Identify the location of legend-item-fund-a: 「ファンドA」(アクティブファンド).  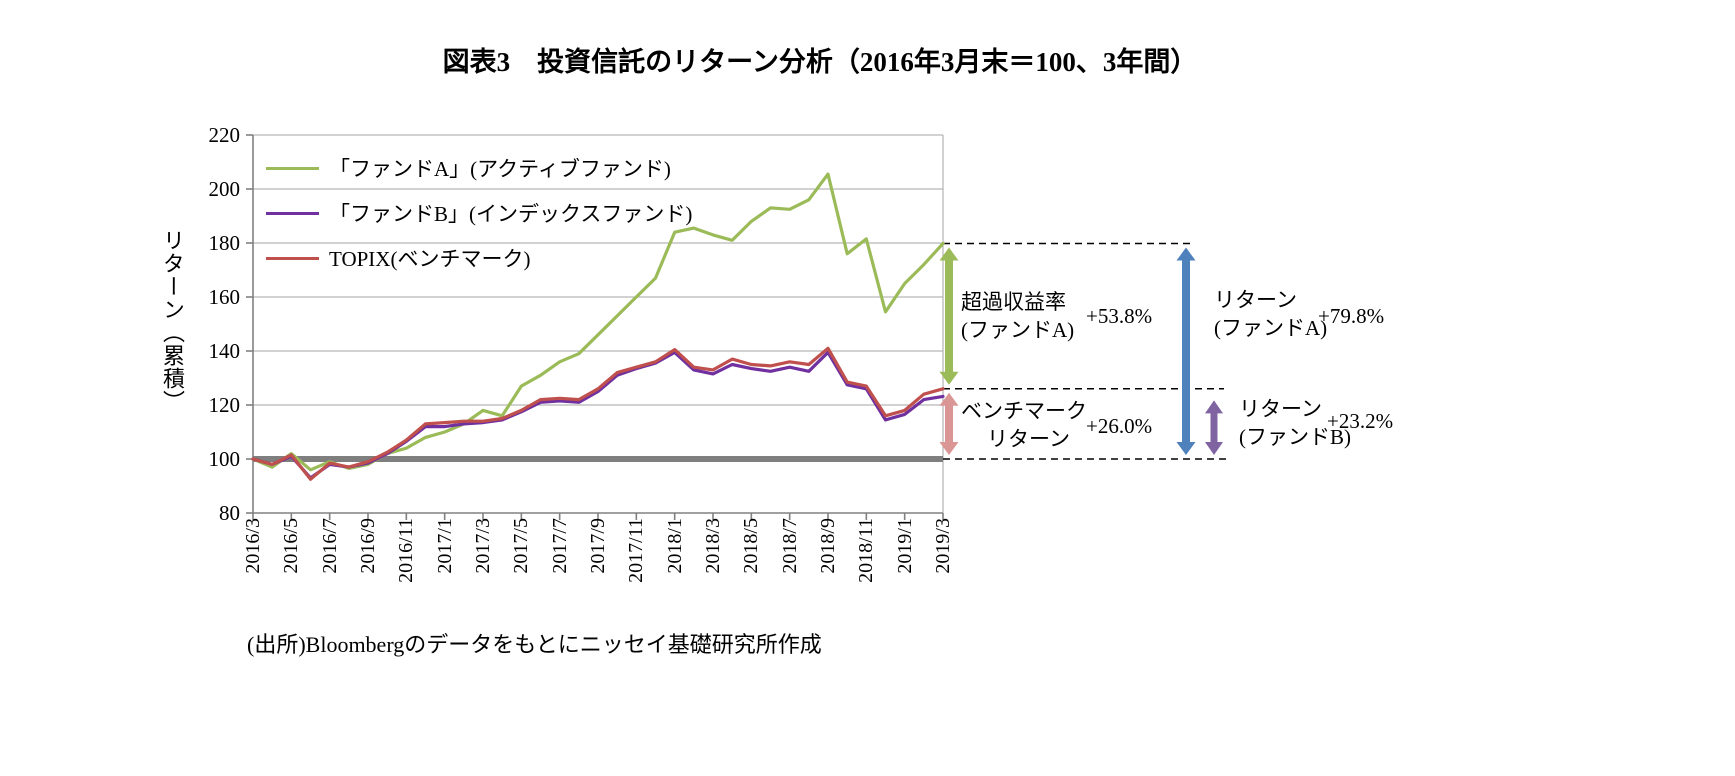
(468, 168).